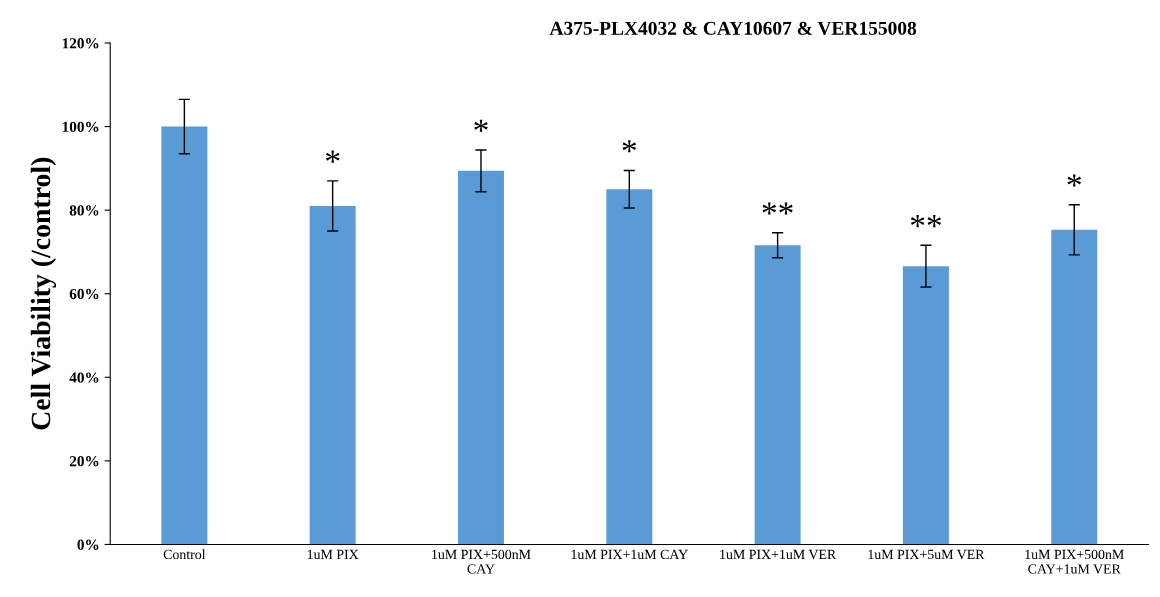 The image size is (1160, 597). I want to click on y-tick-label: 60%, so click(84, 294).